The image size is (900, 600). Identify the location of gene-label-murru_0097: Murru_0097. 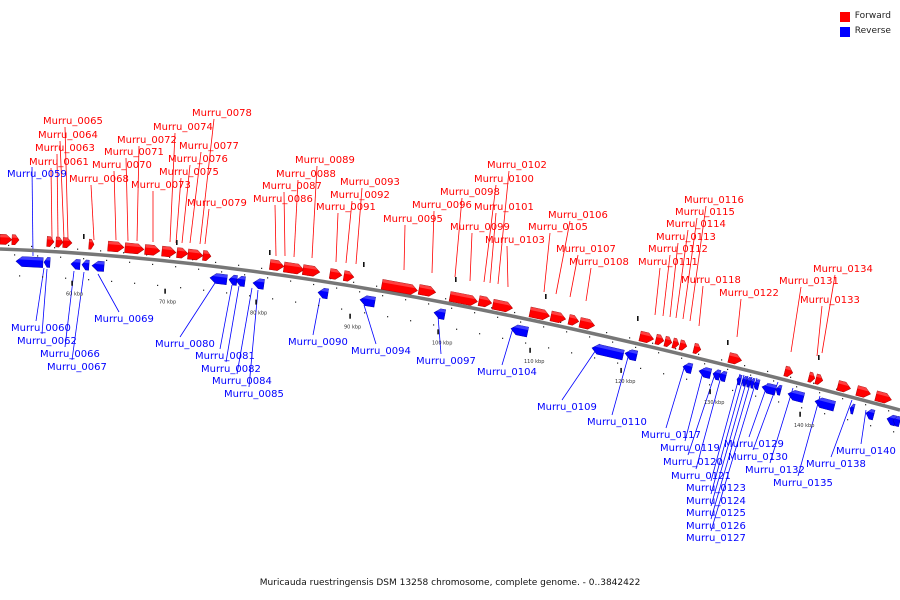
(446, 361).